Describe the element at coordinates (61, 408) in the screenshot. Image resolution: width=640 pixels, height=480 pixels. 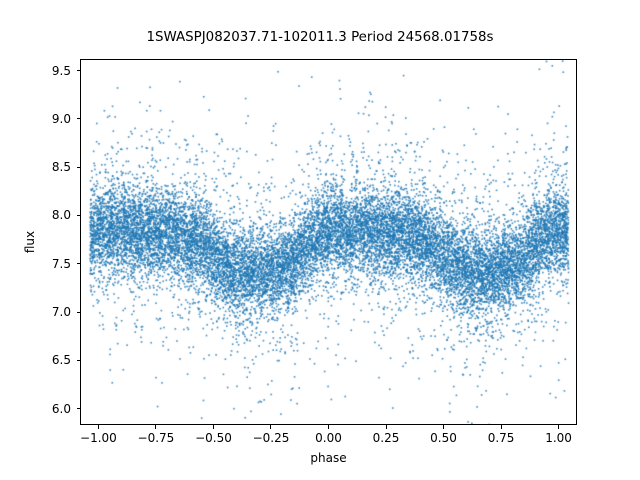
I see `y-tick-label: 6.0` at that location.